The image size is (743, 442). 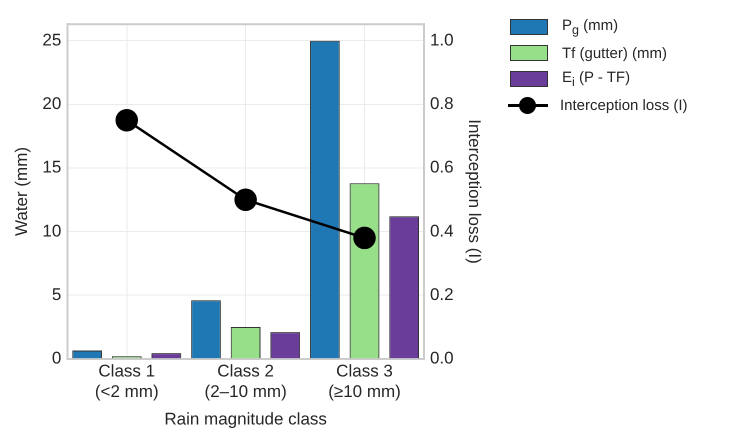 I want to click on x-axis-title: Rain magnitude class, so click(x=245, y=418).